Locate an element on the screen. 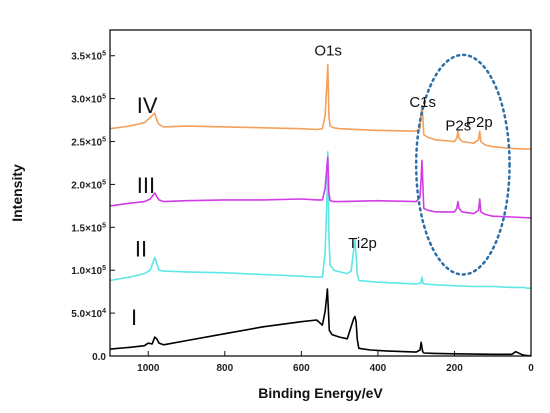 The height and width of the screenshot is (413, 550). peak-label-p2s: P2s is located at coordinates (458, 125).